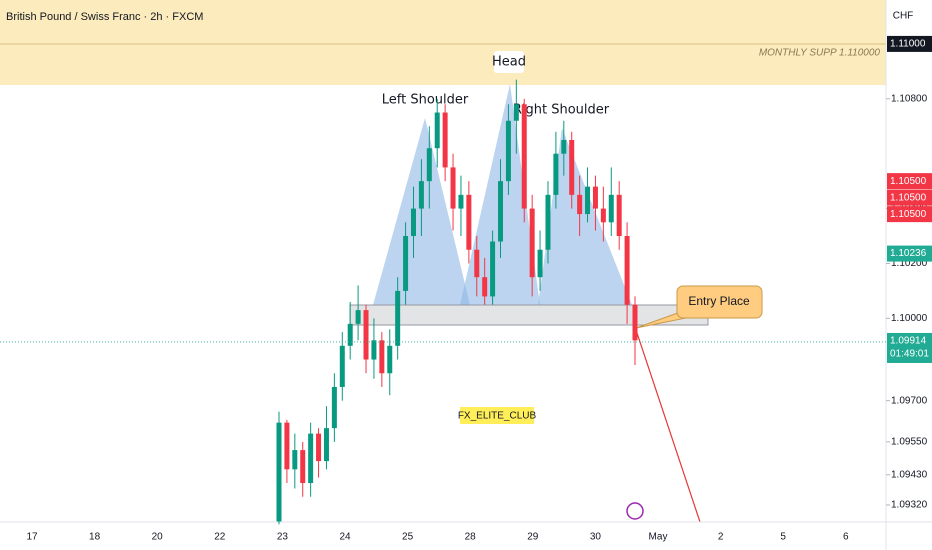 This screenshot has height=550, width=932. I want to click on head-label: Head, so click(509, 62).